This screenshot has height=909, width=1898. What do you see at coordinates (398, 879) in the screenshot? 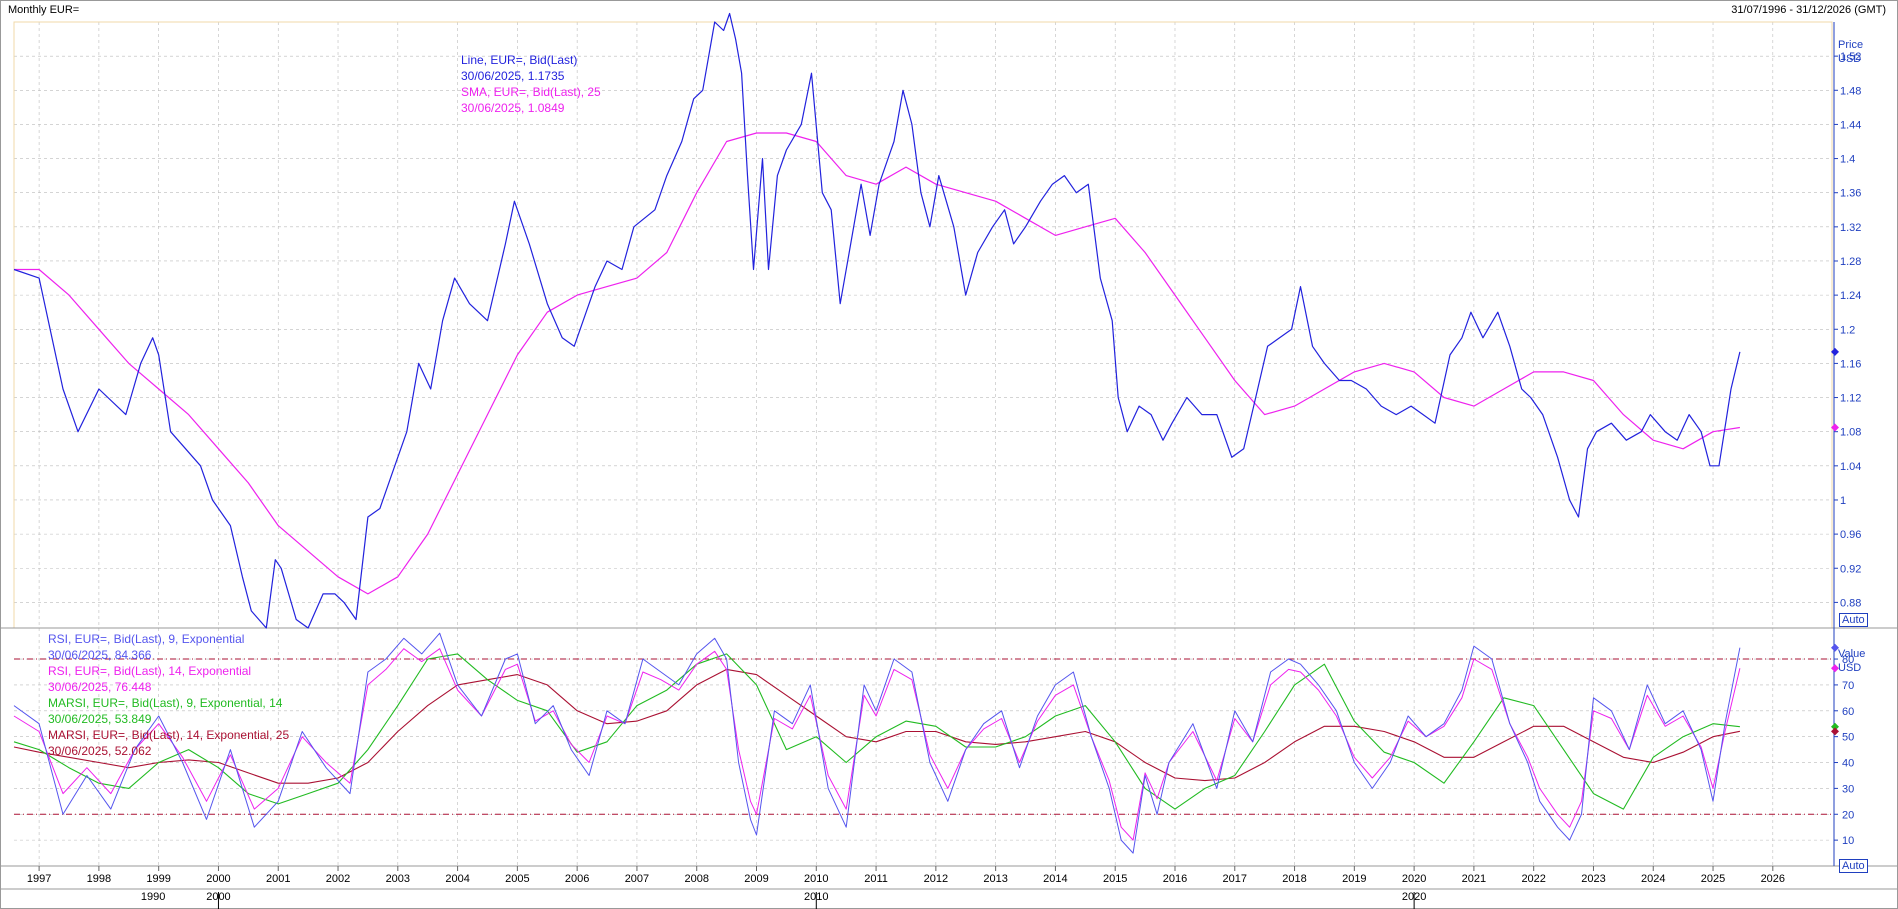
I see `year-label: 2003` at bounding box center [398, 879].